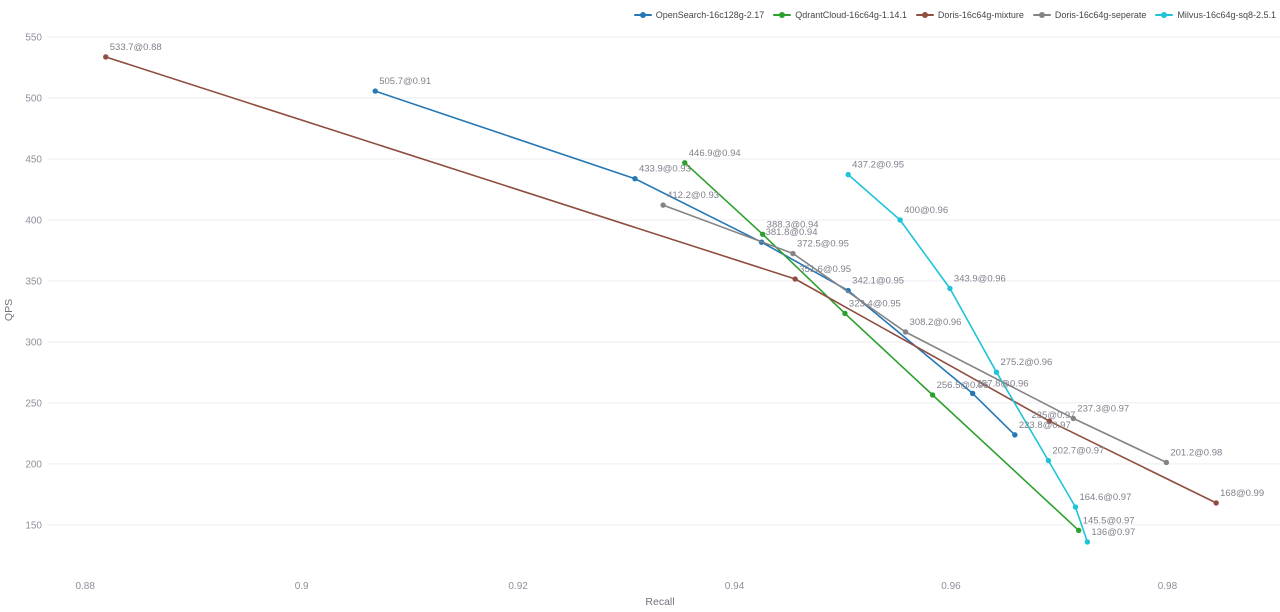 Image resolution: width=1280 pixels, height=612 pixels. I want to click on data-point-label: 235@0.97, so click(1053, 415).